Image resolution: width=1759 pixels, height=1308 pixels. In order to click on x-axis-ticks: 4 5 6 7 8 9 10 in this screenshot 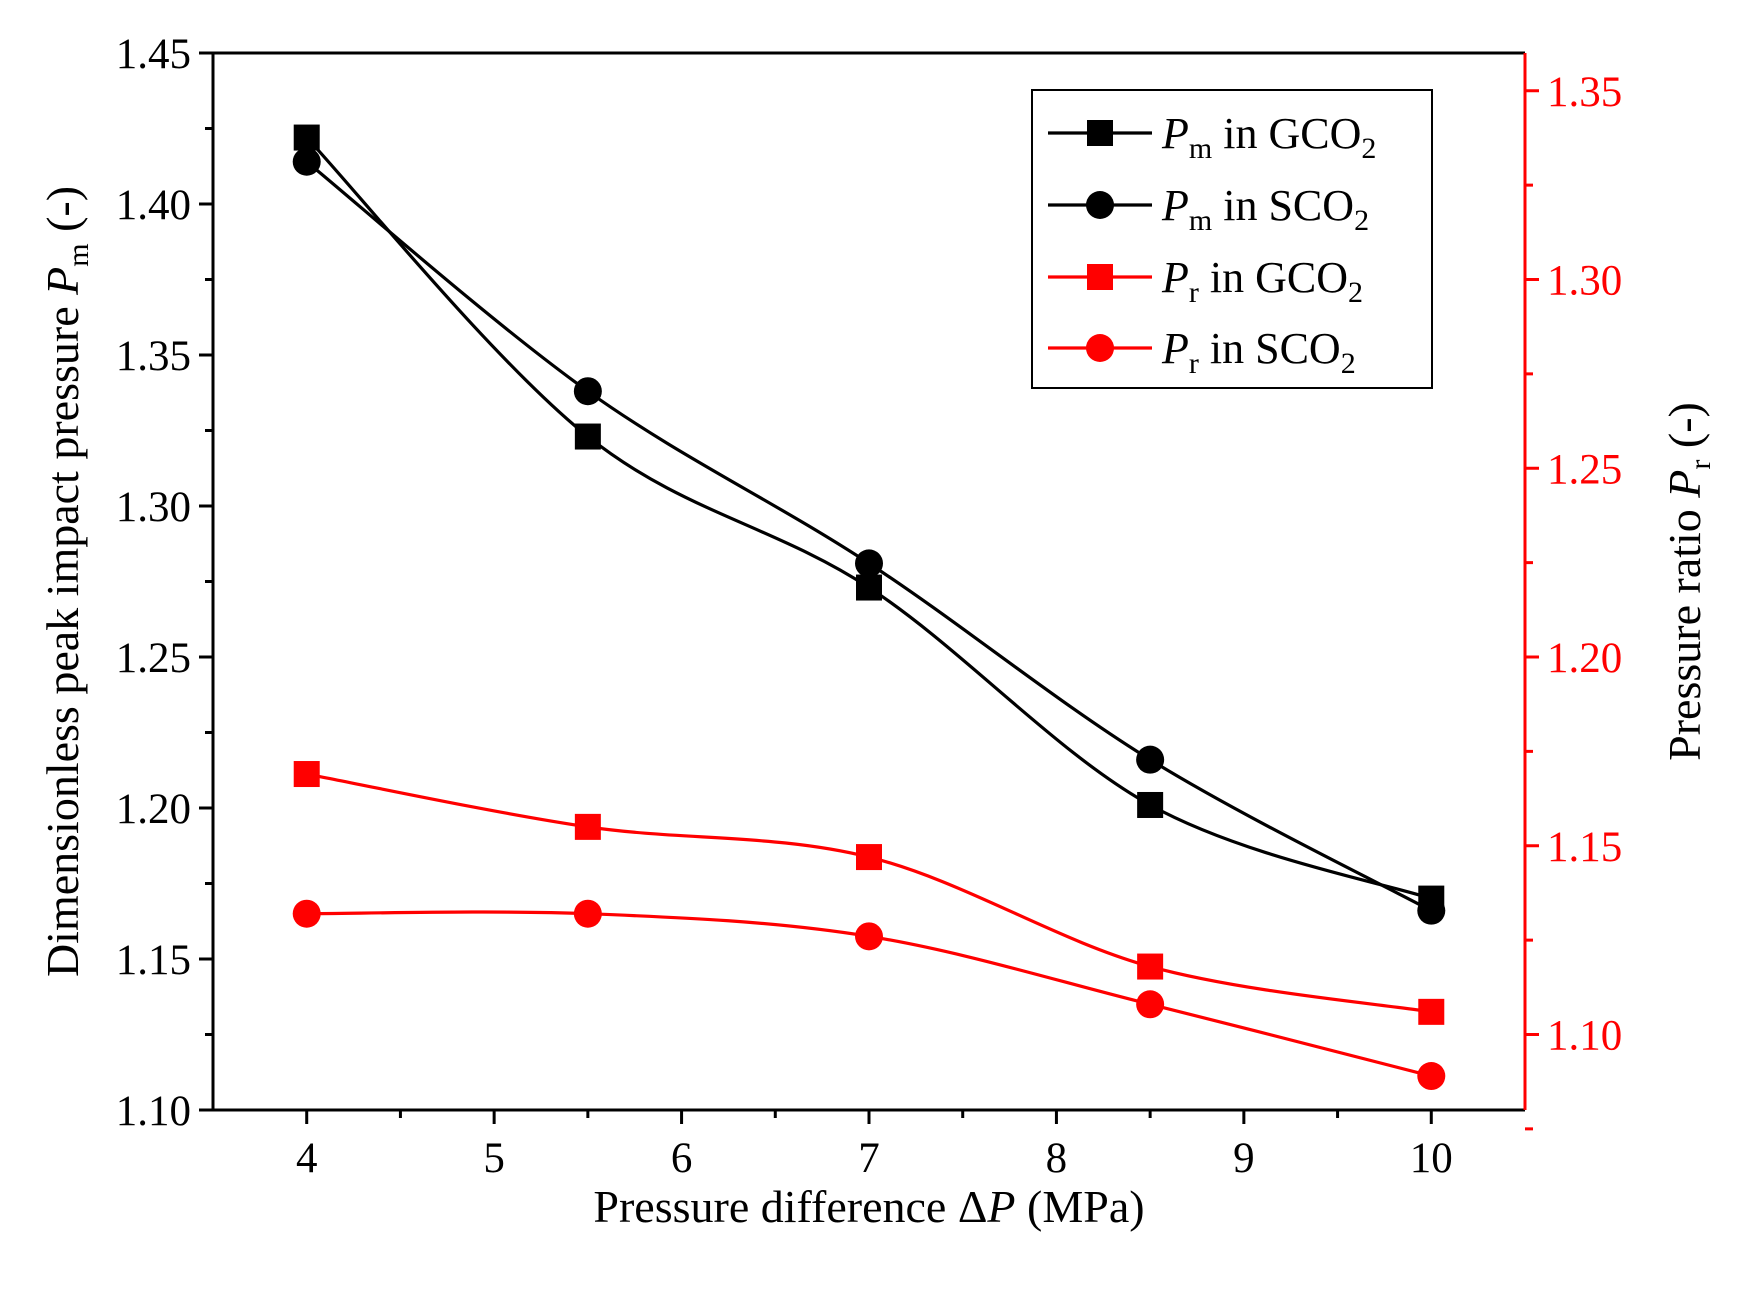, I will do `click(874, 1146)`.